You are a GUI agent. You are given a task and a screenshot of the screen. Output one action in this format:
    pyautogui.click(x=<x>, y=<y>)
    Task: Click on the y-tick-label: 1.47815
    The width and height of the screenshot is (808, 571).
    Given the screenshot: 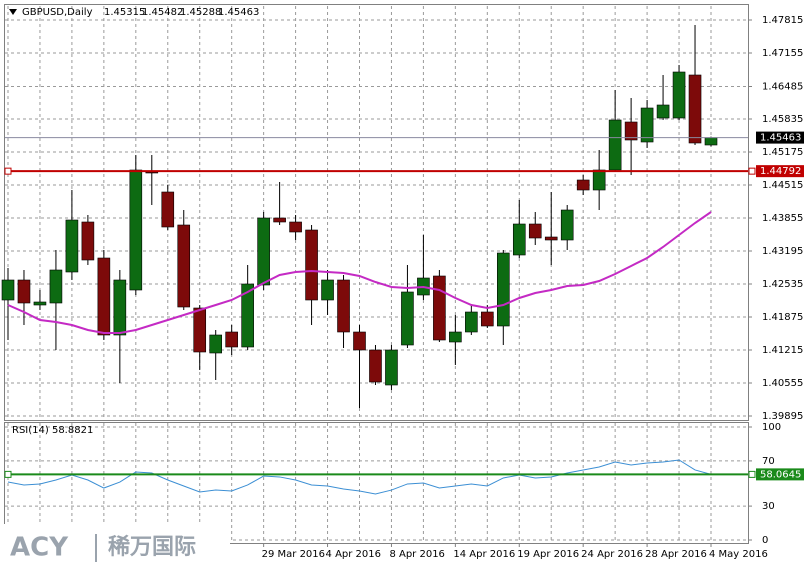 What is the action you would take?
    pyautogui.click(x=782, y=20)
    